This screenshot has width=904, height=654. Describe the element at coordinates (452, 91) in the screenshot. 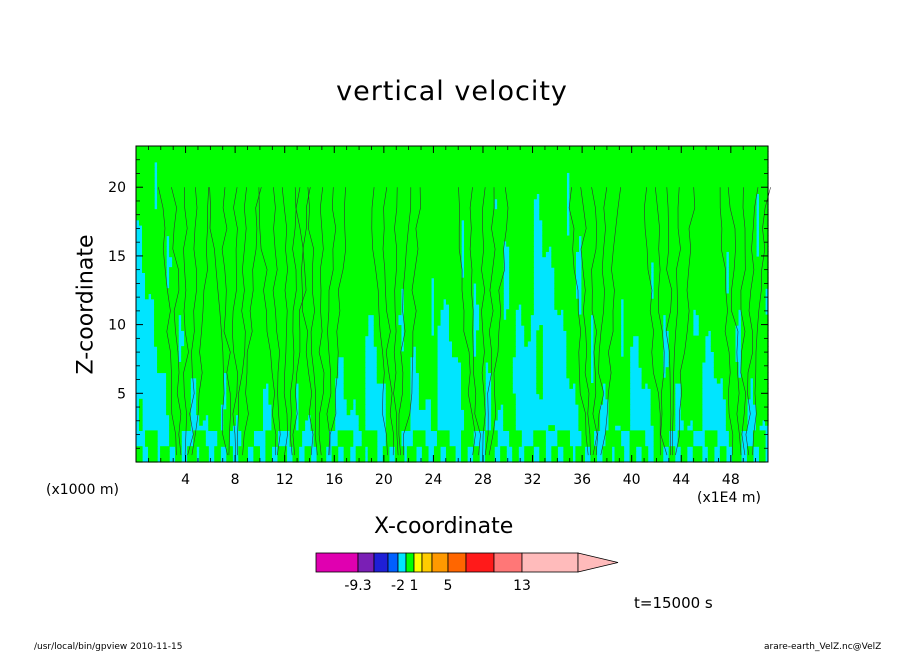

I see `chart-title: vertical velocity` at that location.